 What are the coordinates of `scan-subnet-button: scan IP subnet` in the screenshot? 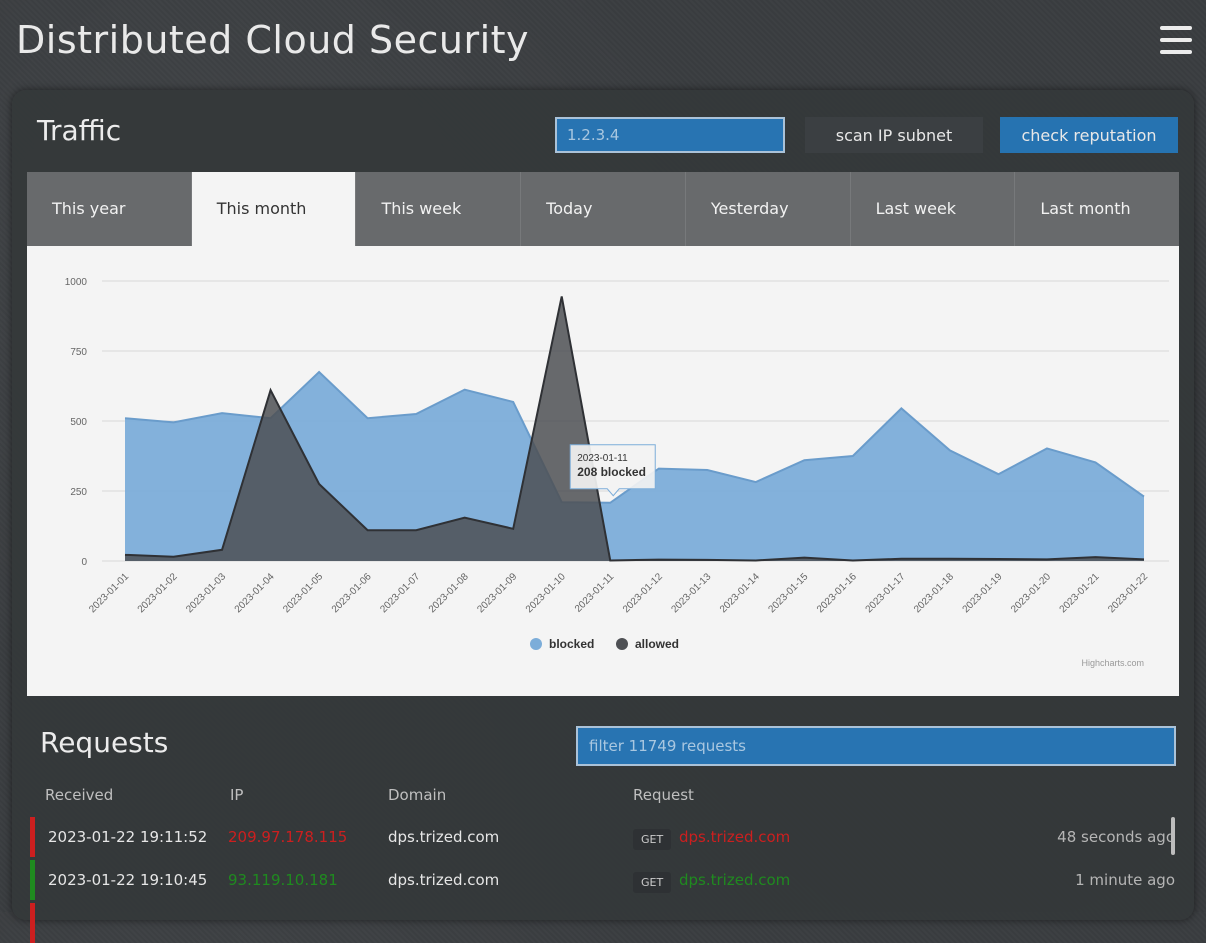 It's located at (894, 135).